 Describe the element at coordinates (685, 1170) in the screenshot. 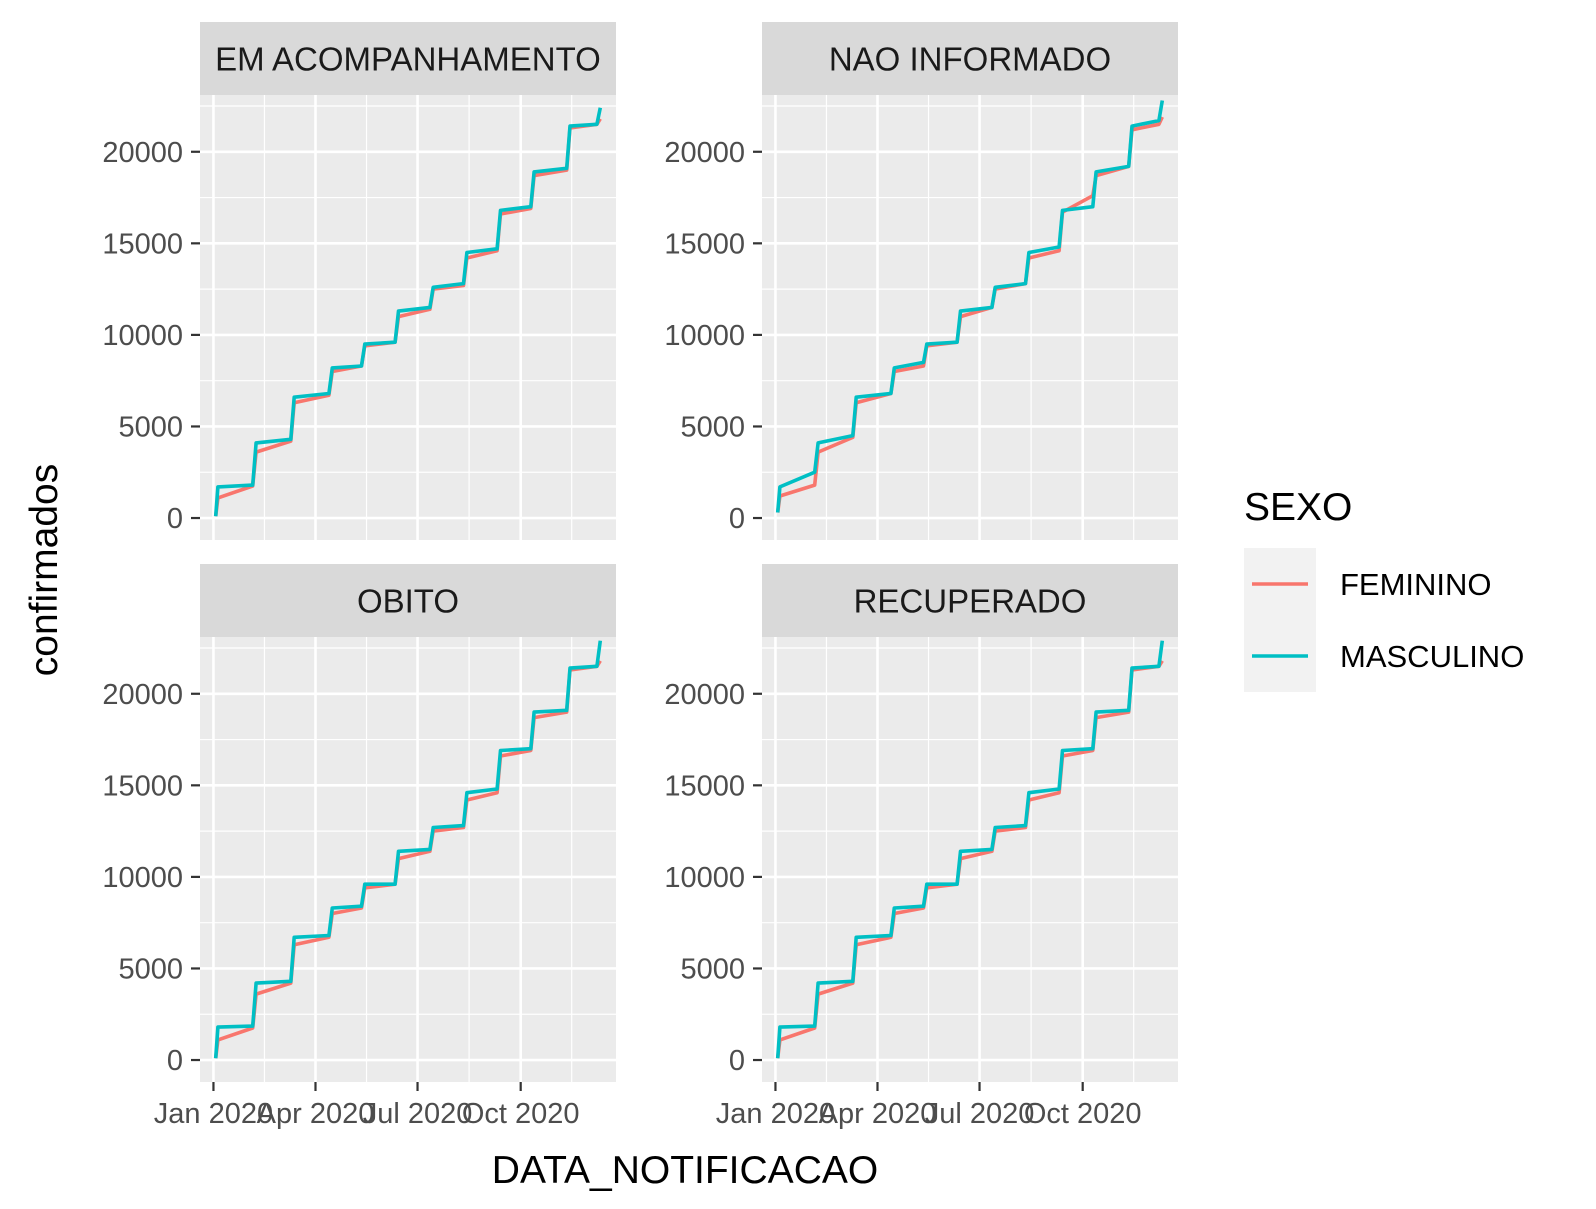

I see `x-axis-title: DATA_NOTIFICACAO` at that location.